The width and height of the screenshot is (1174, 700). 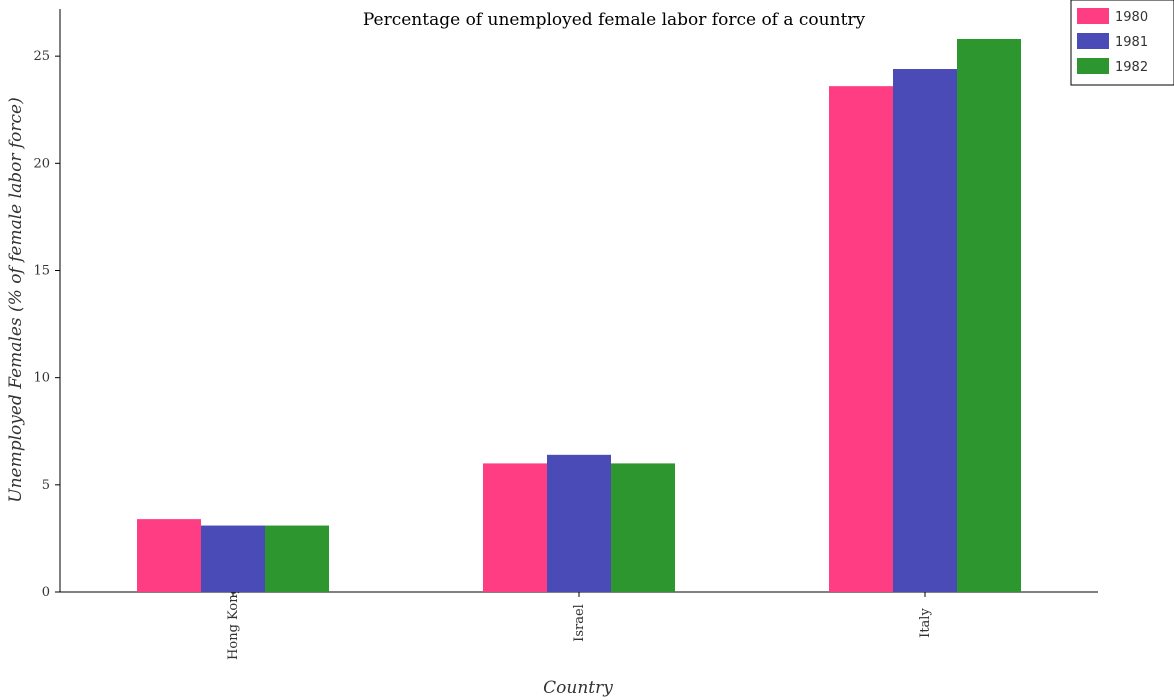 What do you see at coordinates (925, 330) in the screenshot?
I see `bar-1981-italy` at bounding box center [925, 330].